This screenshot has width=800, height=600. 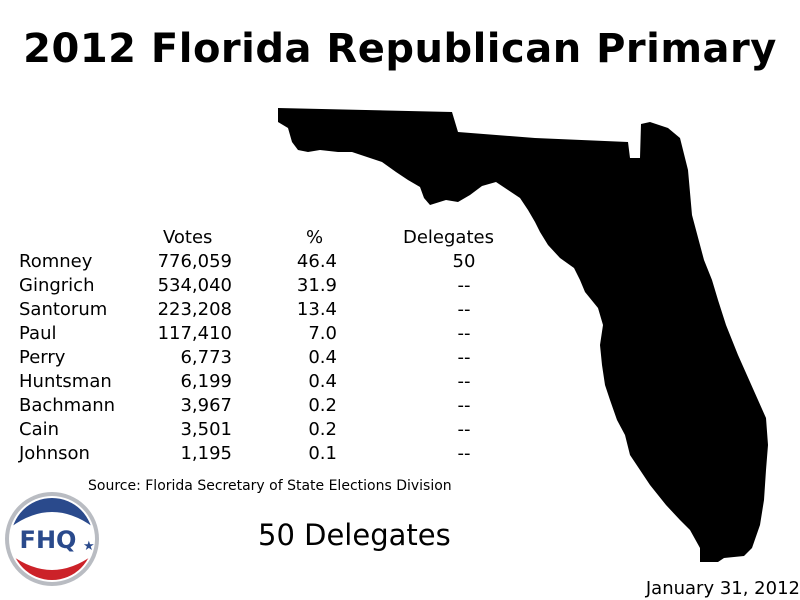 What do you see at coordinates (316, 309) in the screenshot?
I see `candidate-percent: 13.4` at bounding box center [316, 309].